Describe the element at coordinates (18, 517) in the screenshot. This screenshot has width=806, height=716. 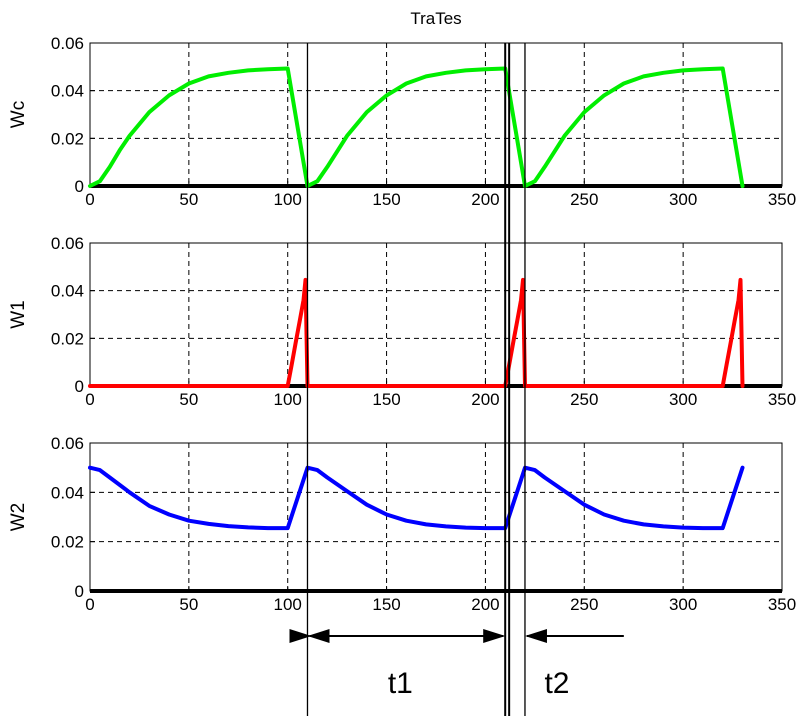
I see `y-axis-label: W2` at that location.